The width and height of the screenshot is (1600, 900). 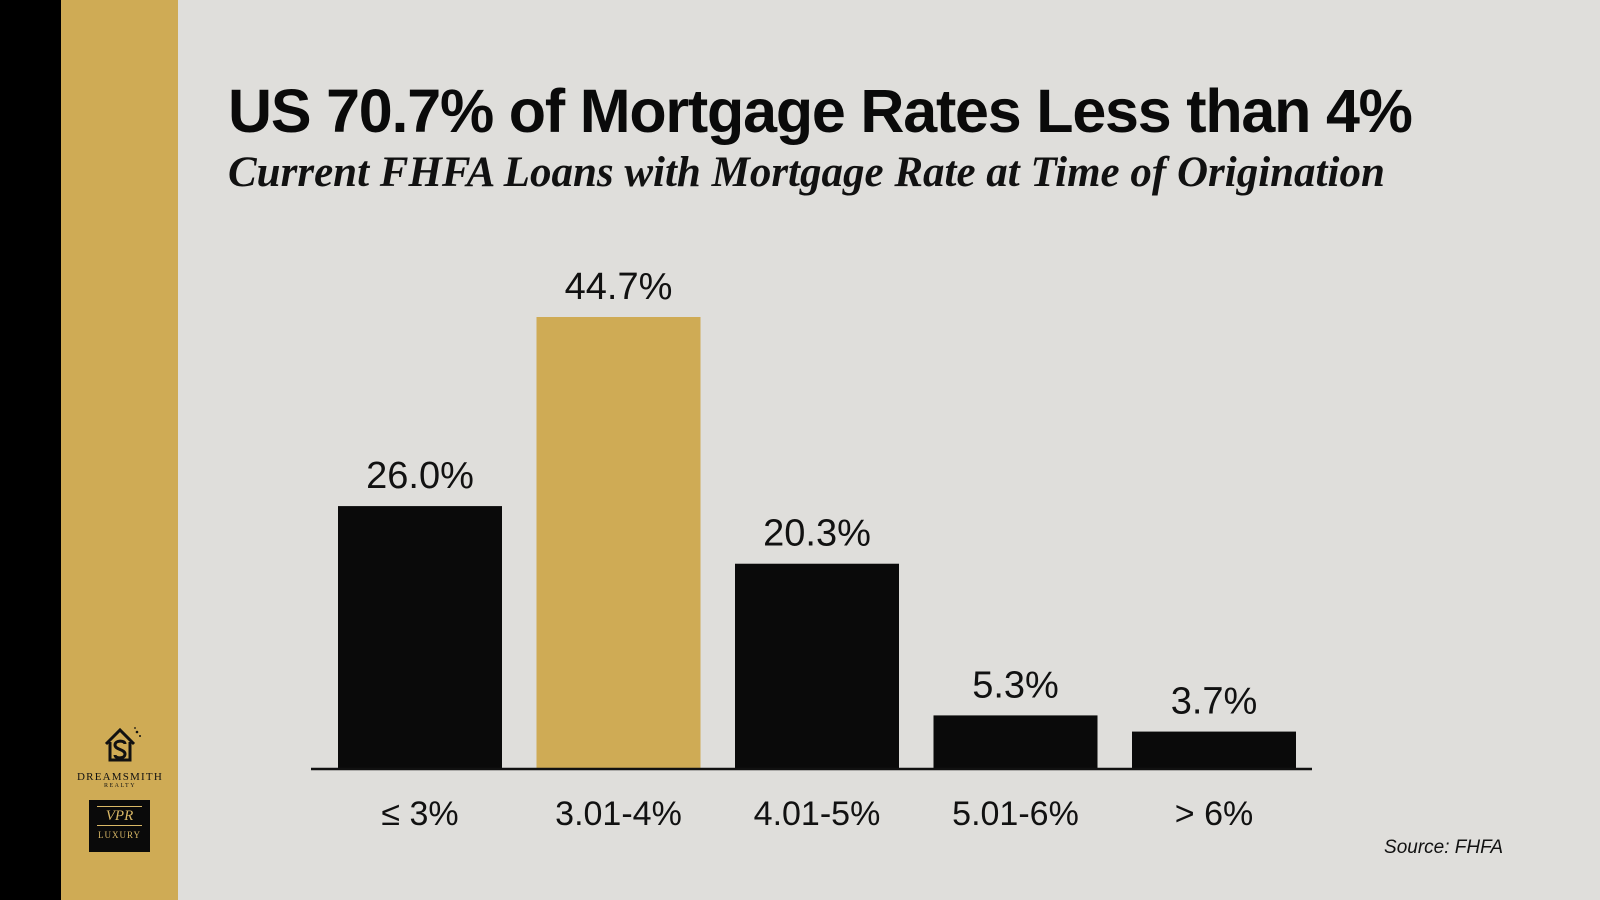 I want to click on data-label: 26.0%, so click(x=420, y=476).